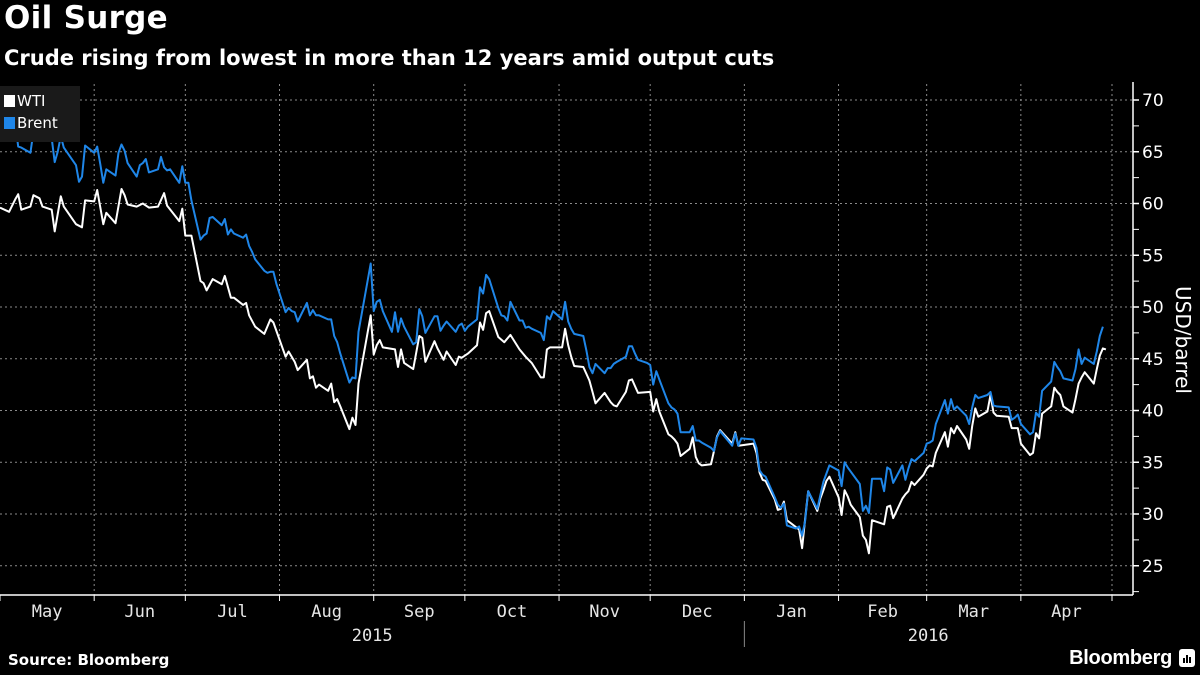 Image resolution: width=1200 pixels, height=675 pixels. I want to click on legend-swatch-wti, so click(9, 101).